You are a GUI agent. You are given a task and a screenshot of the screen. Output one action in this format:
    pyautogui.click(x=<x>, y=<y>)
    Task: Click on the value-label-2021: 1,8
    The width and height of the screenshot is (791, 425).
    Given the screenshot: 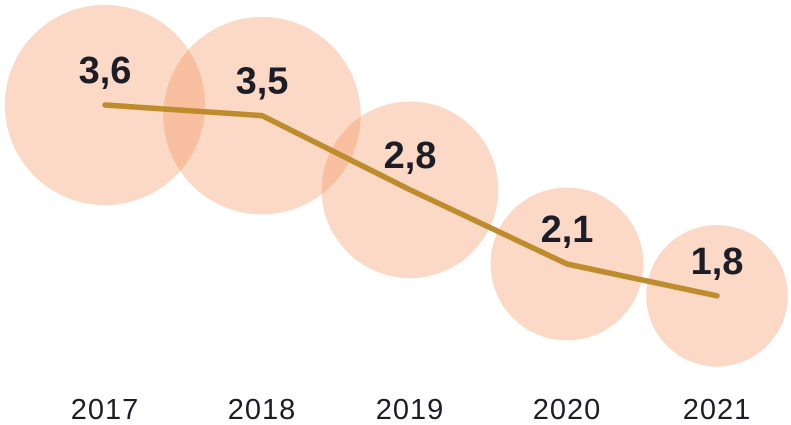 What is the action you would take?
    pyautogui.click(x=717, y=262)
    